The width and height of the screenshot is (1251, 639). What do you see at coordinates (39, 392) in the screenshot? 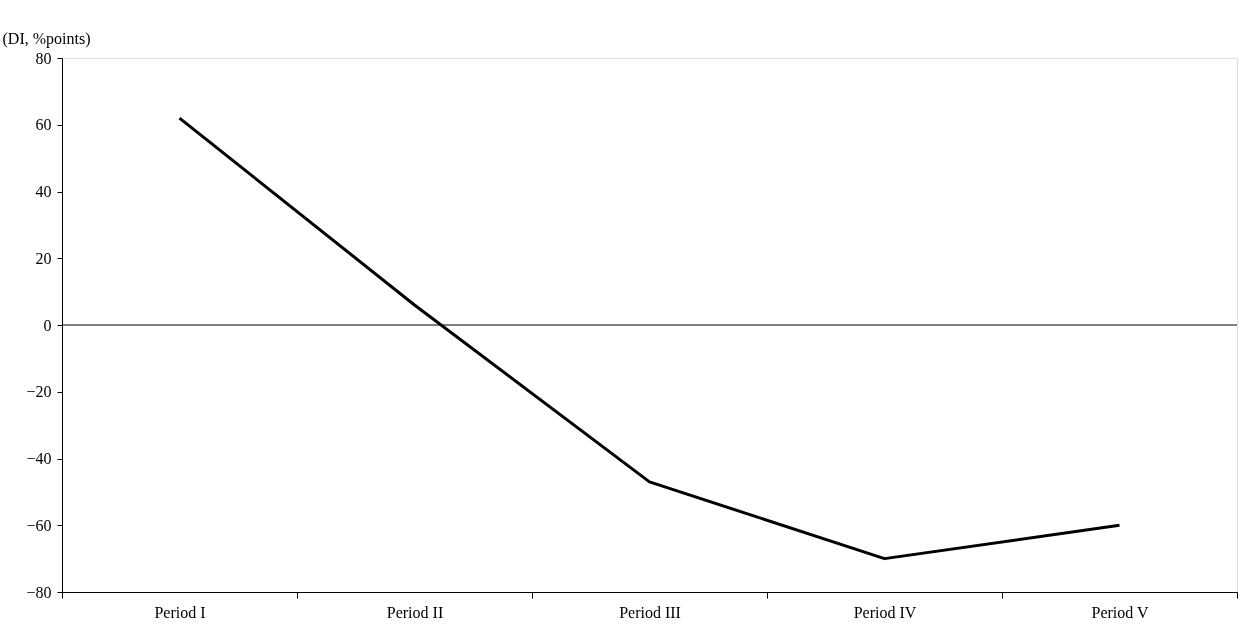
I see `y-tick-label: −20` at bounding box center [39, 392].